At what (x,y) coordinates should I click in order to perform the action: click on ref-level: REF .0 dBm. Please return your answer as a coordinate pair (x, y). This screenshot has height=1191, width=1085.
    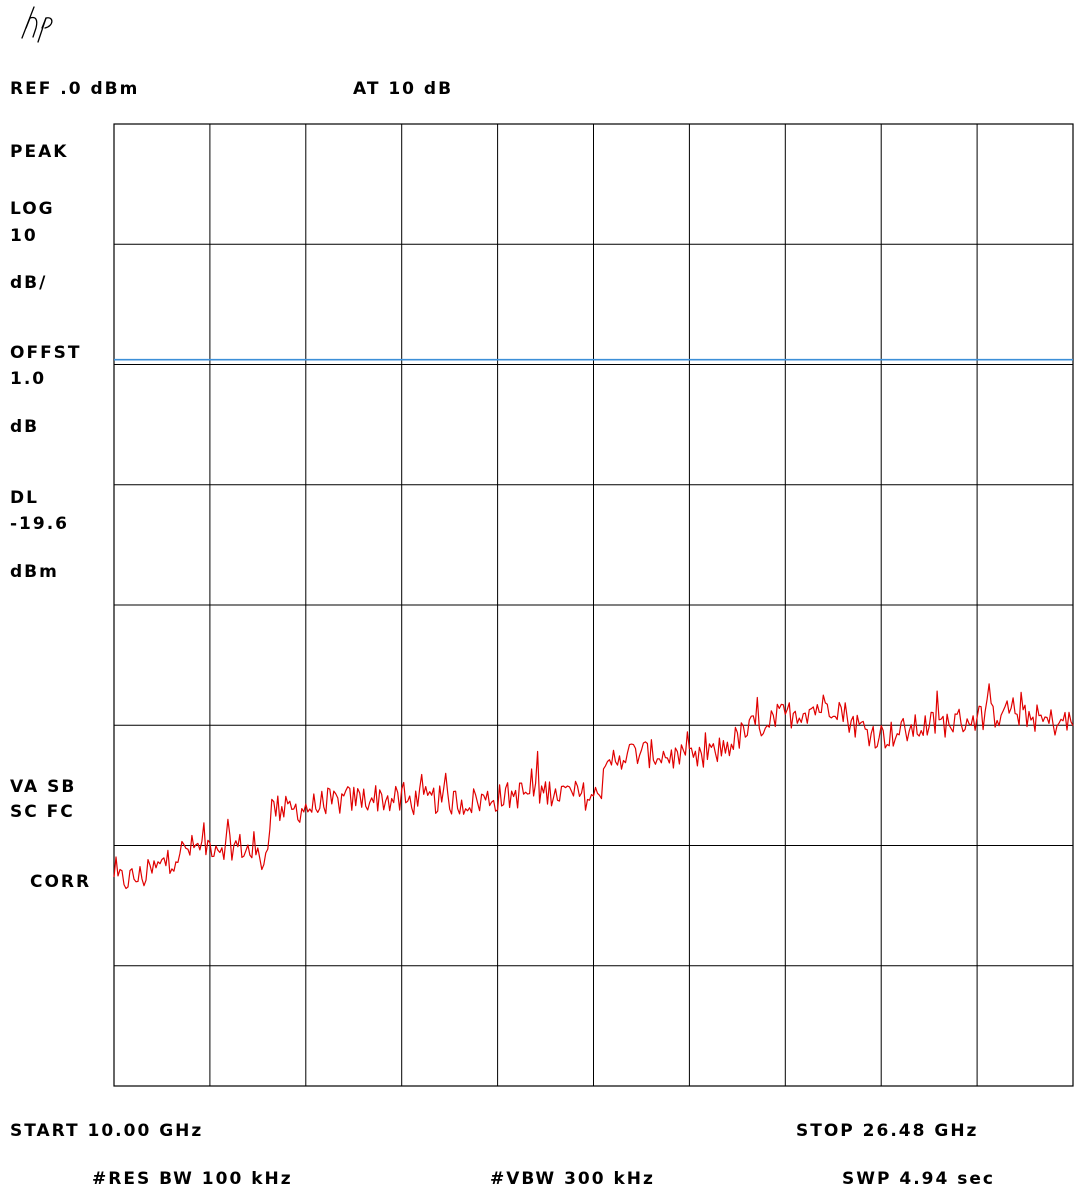
    Looking at the image, I should click on (75, 89).